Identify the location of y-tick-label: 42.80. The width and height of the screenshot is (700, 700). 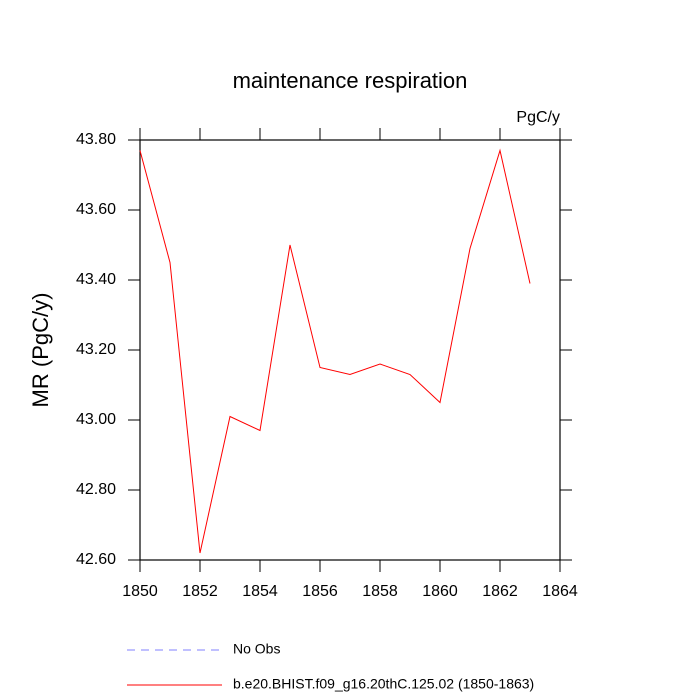
(96, 489).